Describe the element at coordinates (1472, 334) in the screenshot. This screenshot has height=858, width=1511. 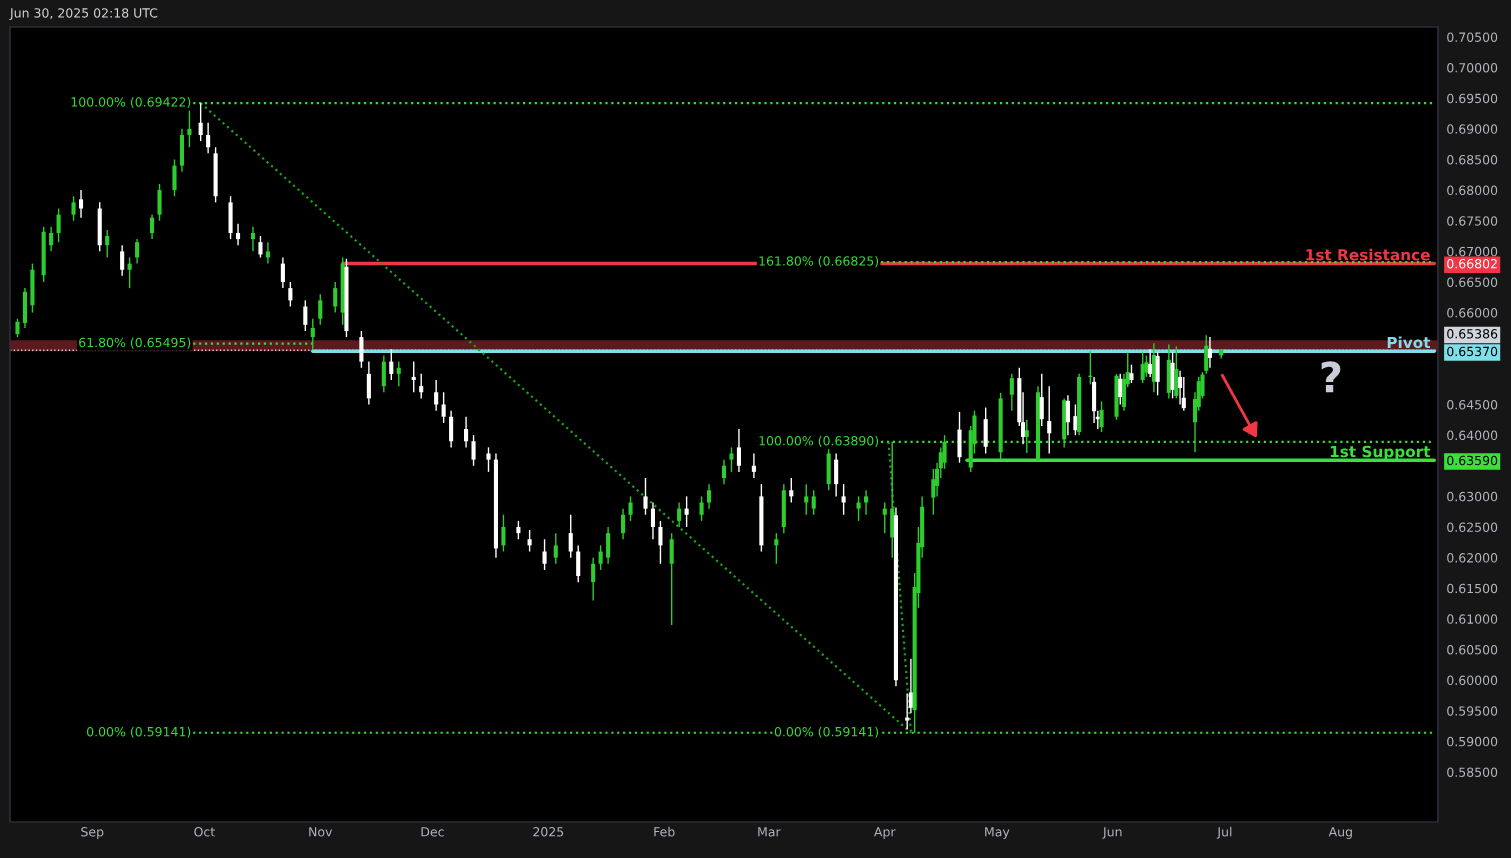
I see `text: 0.65386` at that location.